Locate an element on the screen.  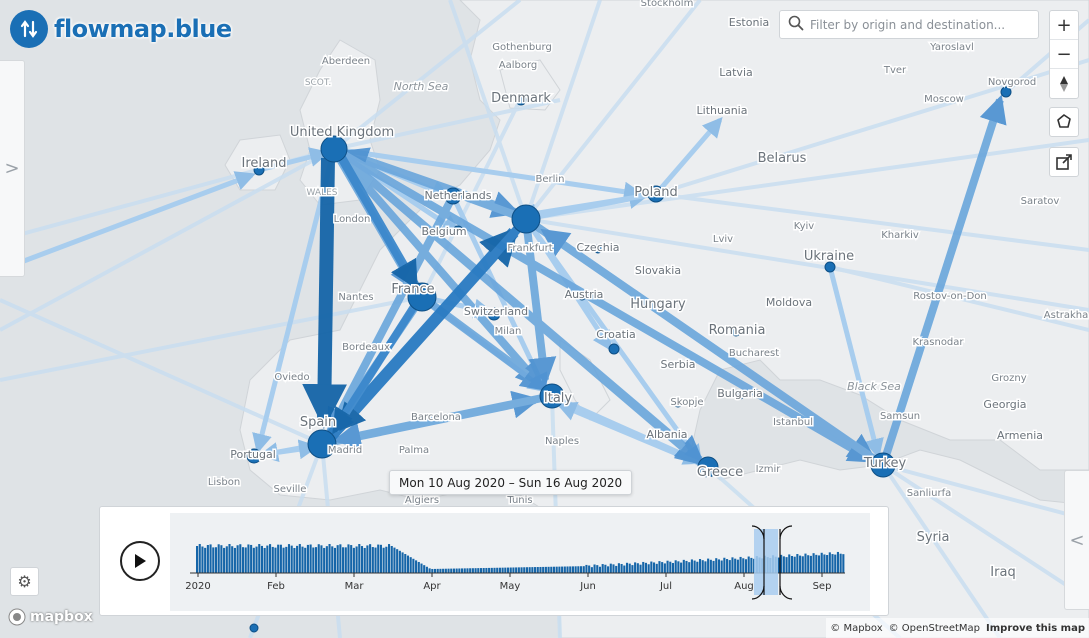
node-italy is located at coordinates (552, 396).